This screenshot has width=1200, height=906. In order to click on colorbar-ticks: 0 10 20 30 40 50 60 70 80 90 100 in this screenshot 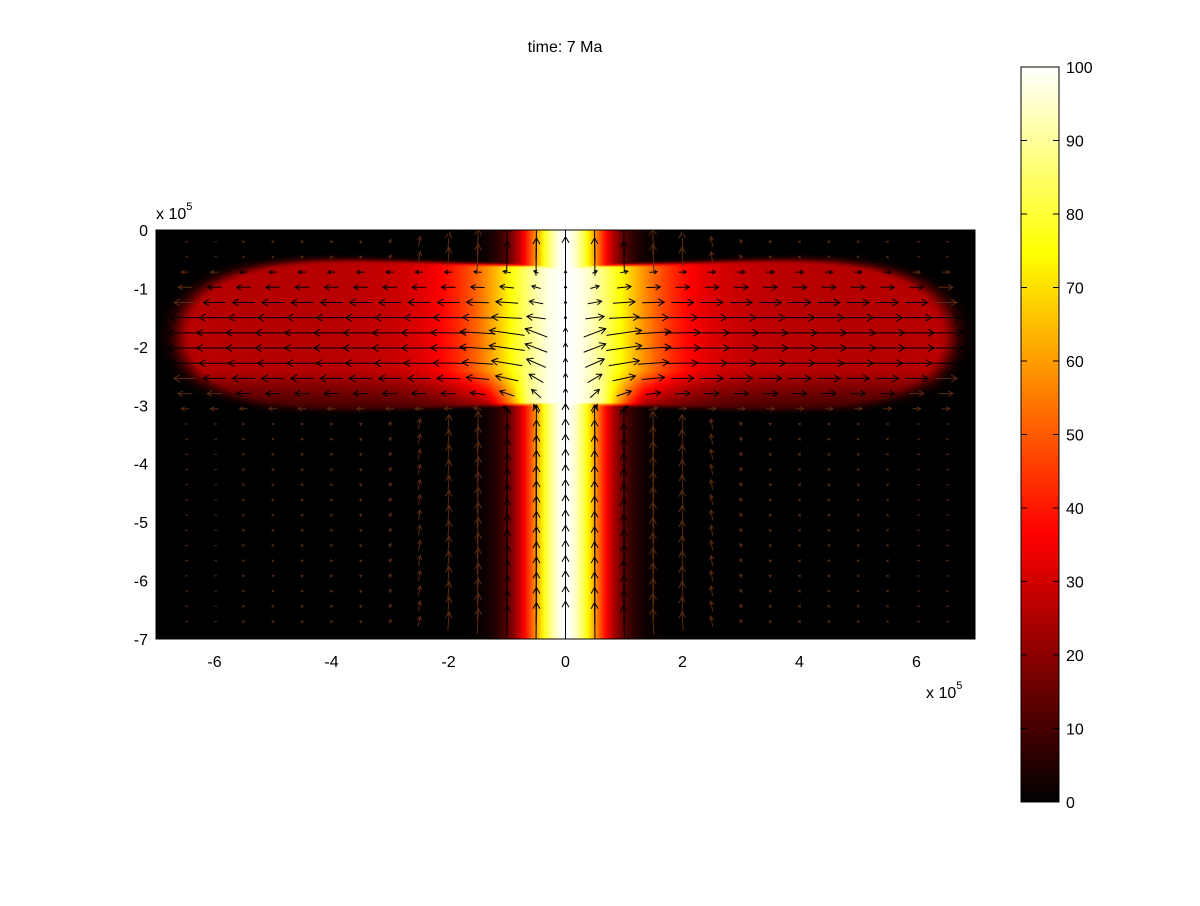, I will do `click(1057, 436)`.